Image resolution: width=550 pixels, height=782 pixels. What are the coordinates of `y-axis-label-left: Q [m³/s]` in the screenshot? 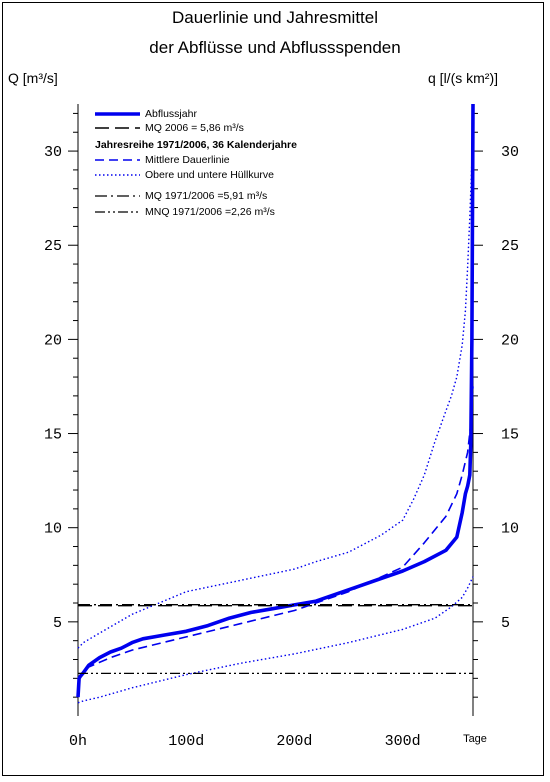 It's located at (33, 78).